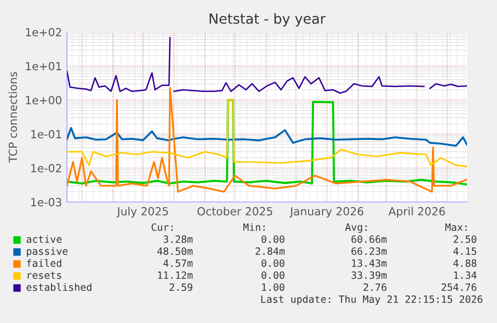  What do you see at coordinates (456, 227) in the screenshot?
I see `text: Max:` at bounding box center [456, 227].